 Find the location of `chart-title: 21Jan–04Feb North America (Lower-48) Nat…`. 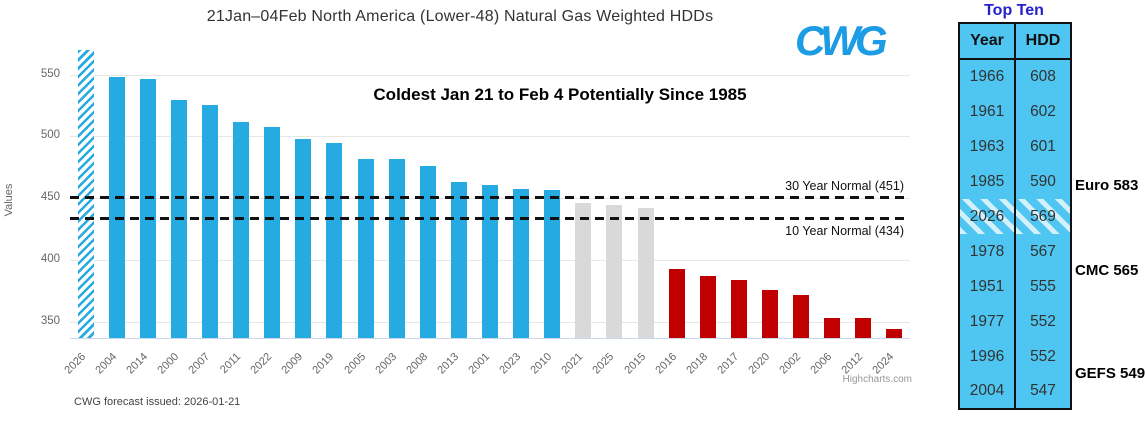

chart-title: 21Jan–04Feb North America (Lower-48) Nat… is located at coordinates (460, 16).